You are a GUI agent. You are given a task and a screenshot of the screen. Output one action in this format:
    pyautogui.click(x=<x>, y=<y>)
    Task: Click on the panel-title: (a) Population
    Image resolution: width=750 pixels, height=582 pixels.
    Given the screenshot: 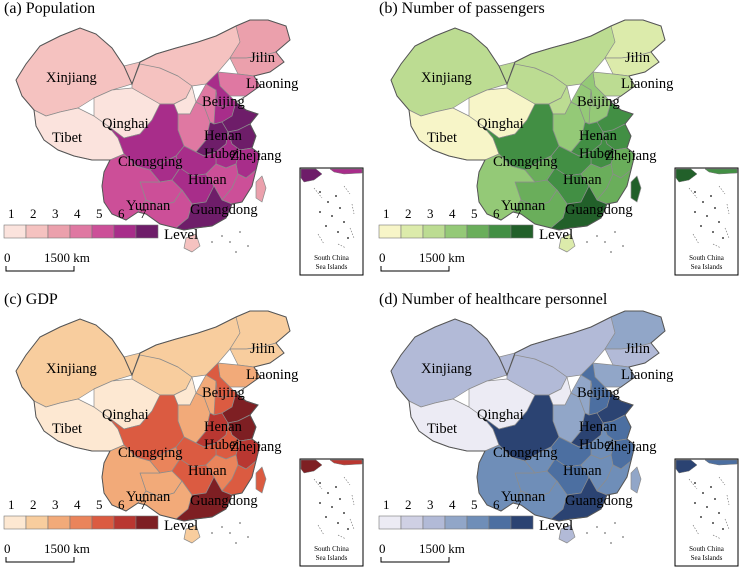 What is the action you would take?
    pyautogui.click(x=50, y=8)
    